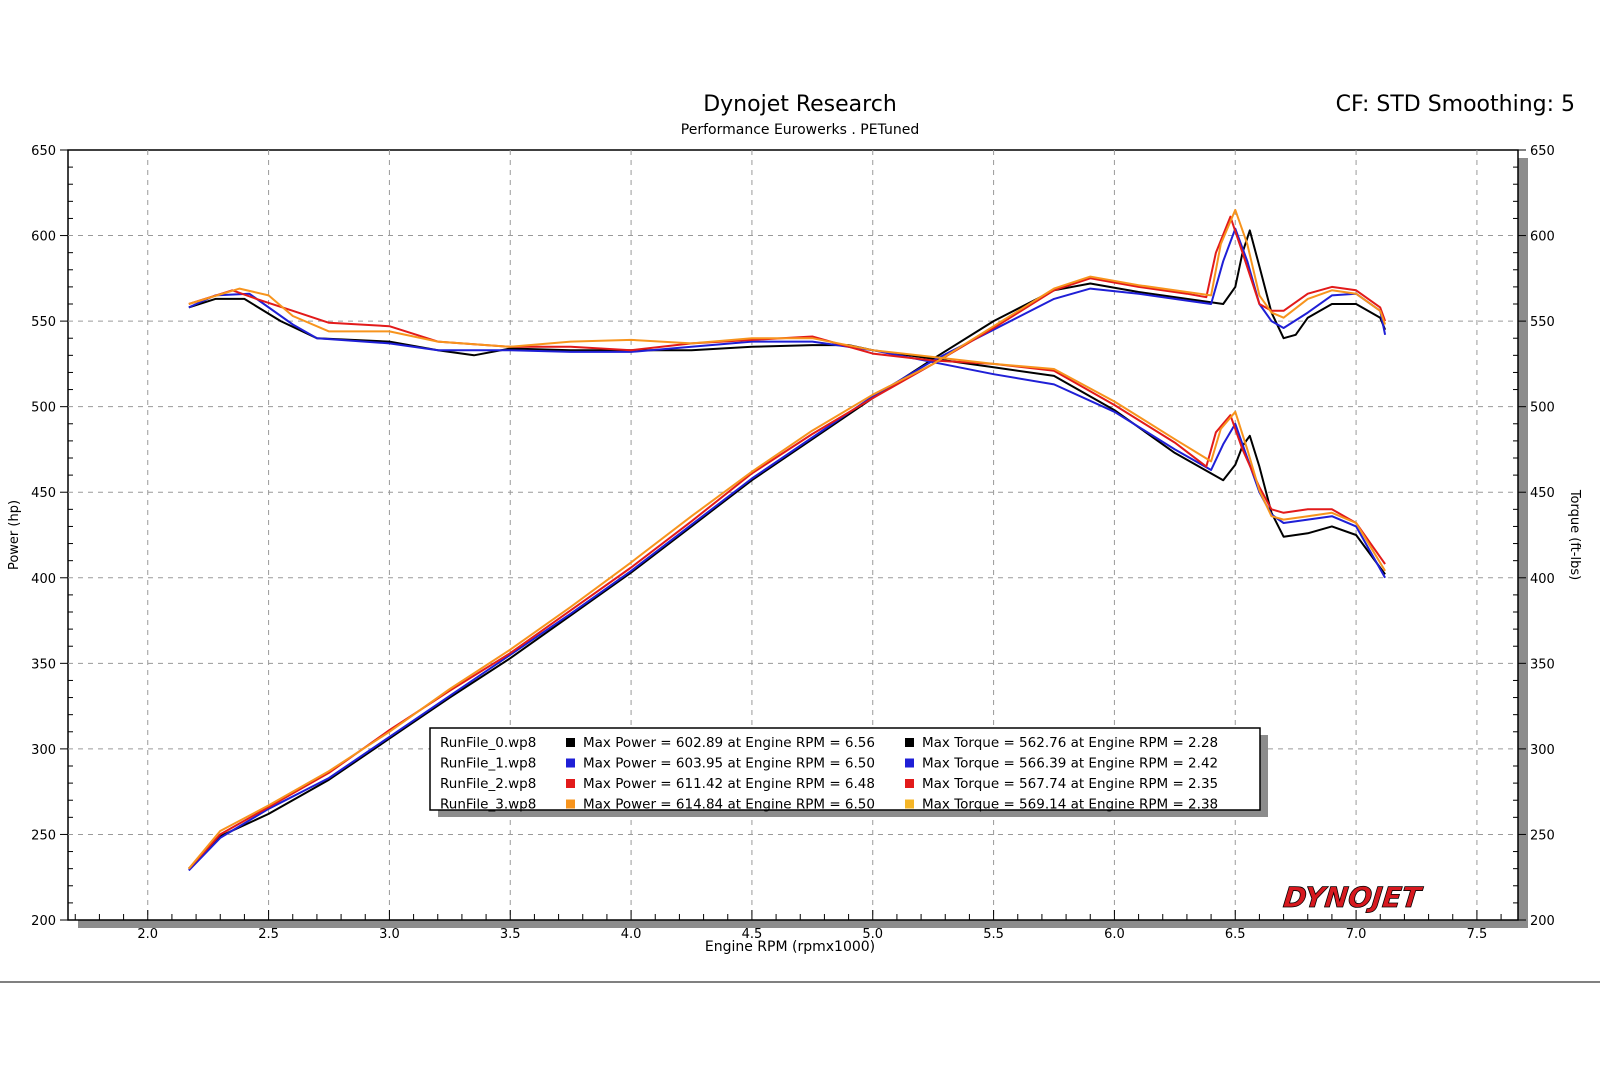 The width and height of the screenshot is (1600, 1066). Describe the element at coordinates (43, 237) in the screenshot. I see `y-tick-label-left: 600` at that location.